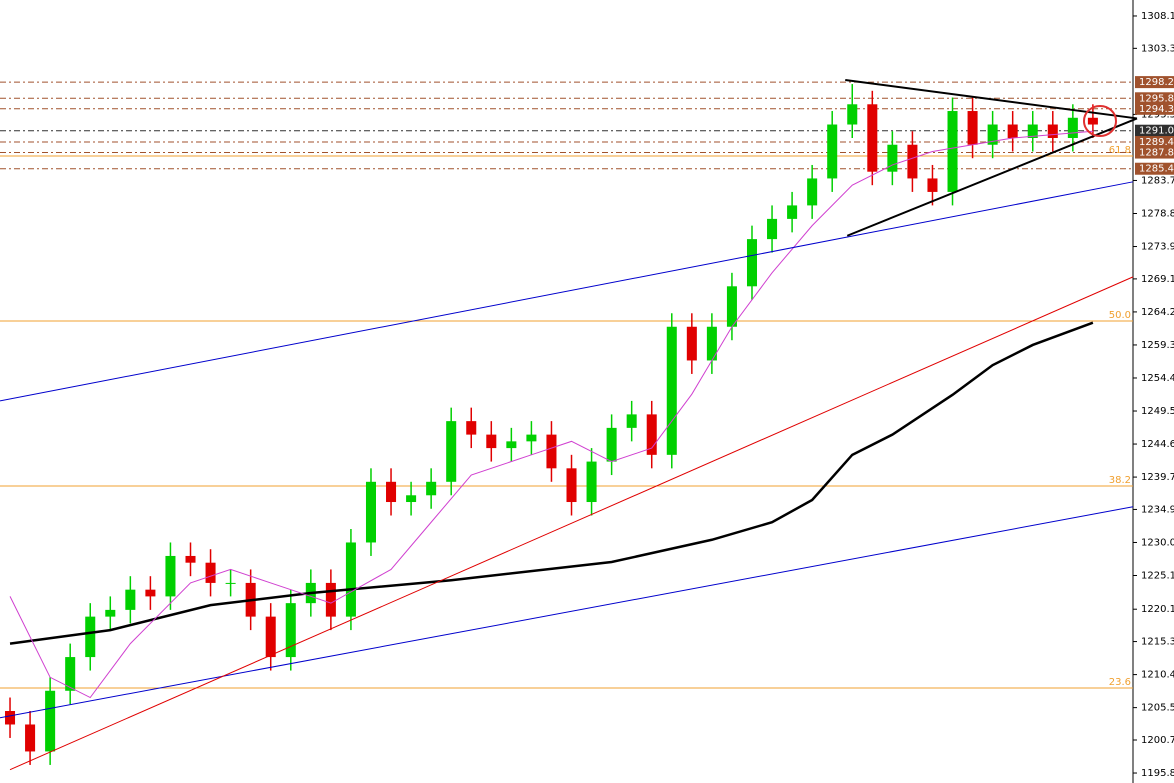 The height and width of the screenshot is (783, 1174). Describe the element at coordinates (1120, 315) in the screenshot. I see `fib-label: 50.0` at that location.